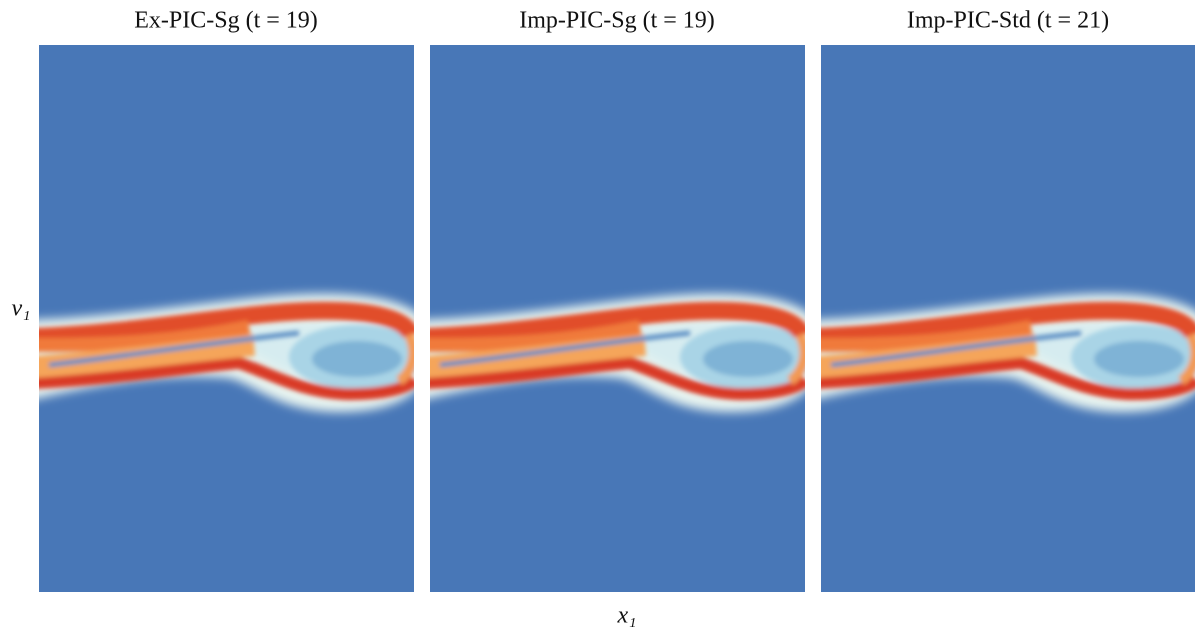 This screenshot has height=633, width=1195. I want to click on panel-title: Imp-PIC-Sg (t = 19), so click(617, 21).